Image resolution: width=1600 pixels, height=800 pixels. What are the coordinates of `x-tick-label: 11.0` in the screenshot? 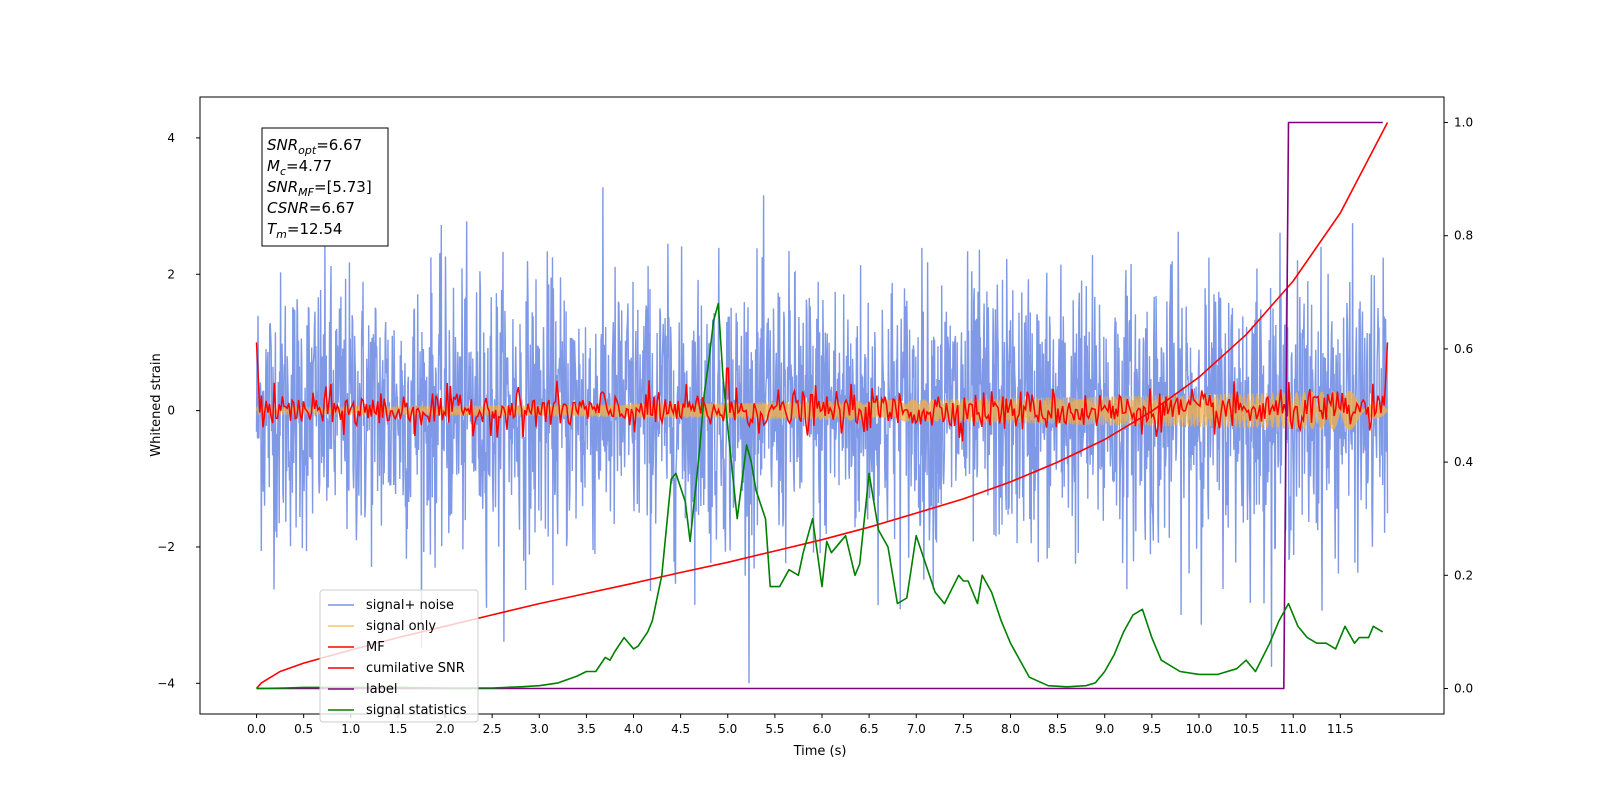 It's located at (1293, 729).